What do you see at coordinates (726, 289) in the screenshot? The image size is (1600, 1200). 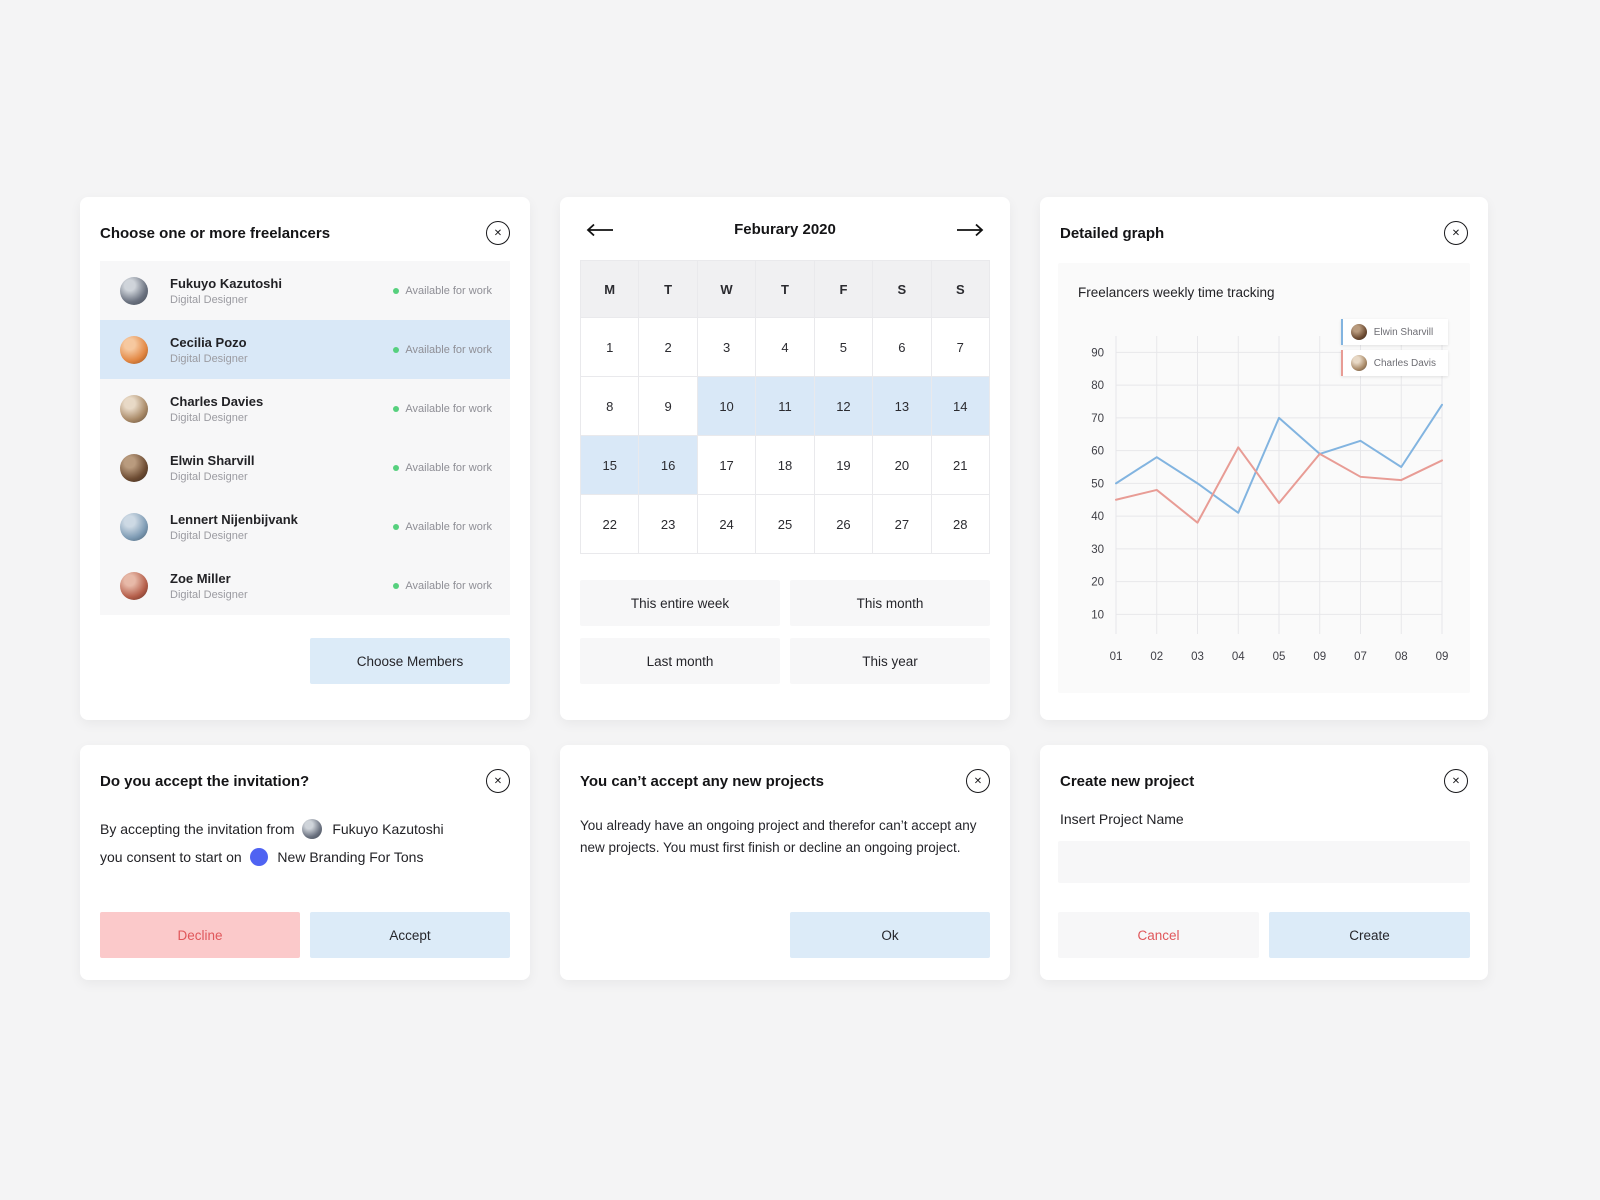 I see `day-header: W` at bounding box center [726, 289].